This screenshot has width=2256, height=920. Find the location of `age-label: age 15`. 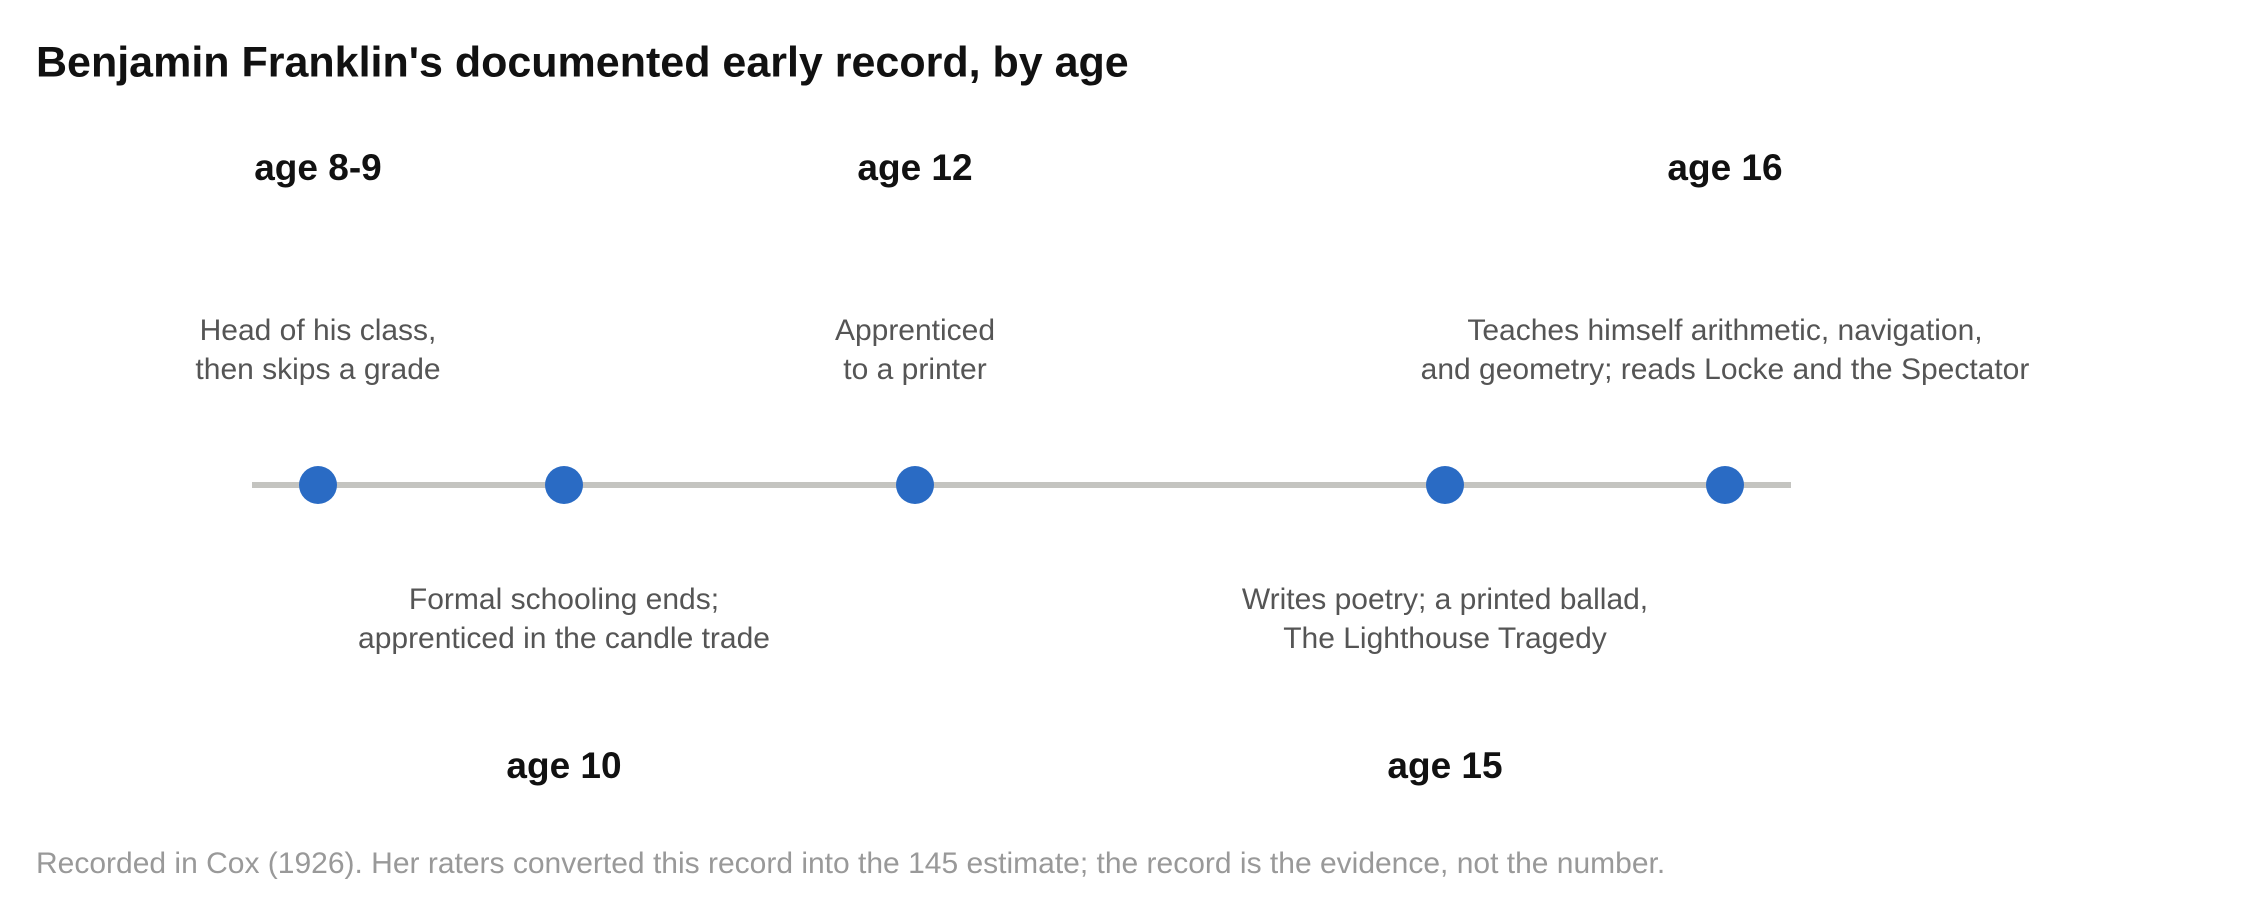

age-label: age 15 is located at coordinates (1444, 765).